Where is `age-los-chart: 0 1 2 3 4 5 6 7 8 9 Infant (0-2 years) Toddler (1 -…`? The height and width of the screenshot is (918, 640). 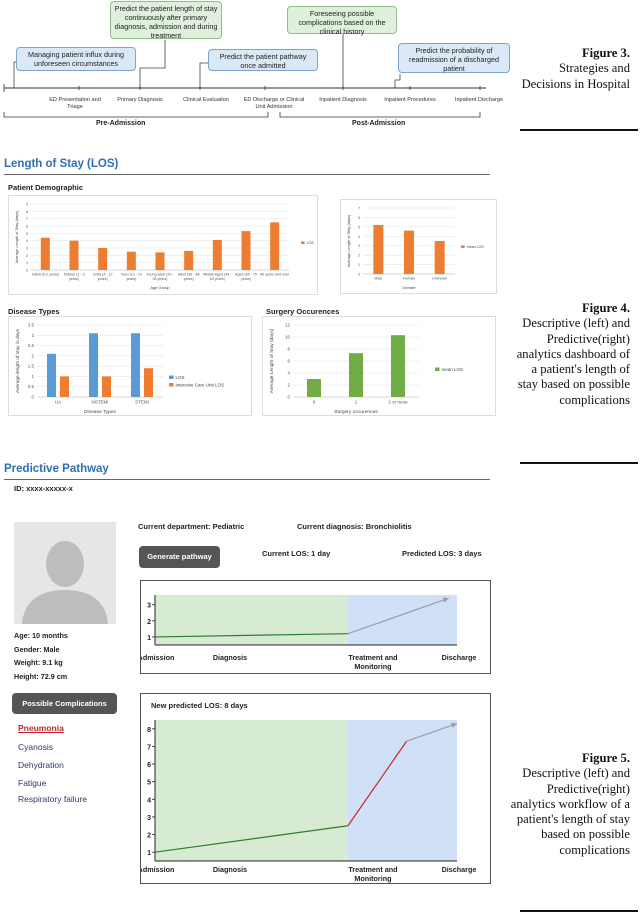
age-los-chart: 0 1 2 3 4 5 6 7 8 9 Infant (0-2 years) Toddler (1 -… is located at coordinates (164, 247).